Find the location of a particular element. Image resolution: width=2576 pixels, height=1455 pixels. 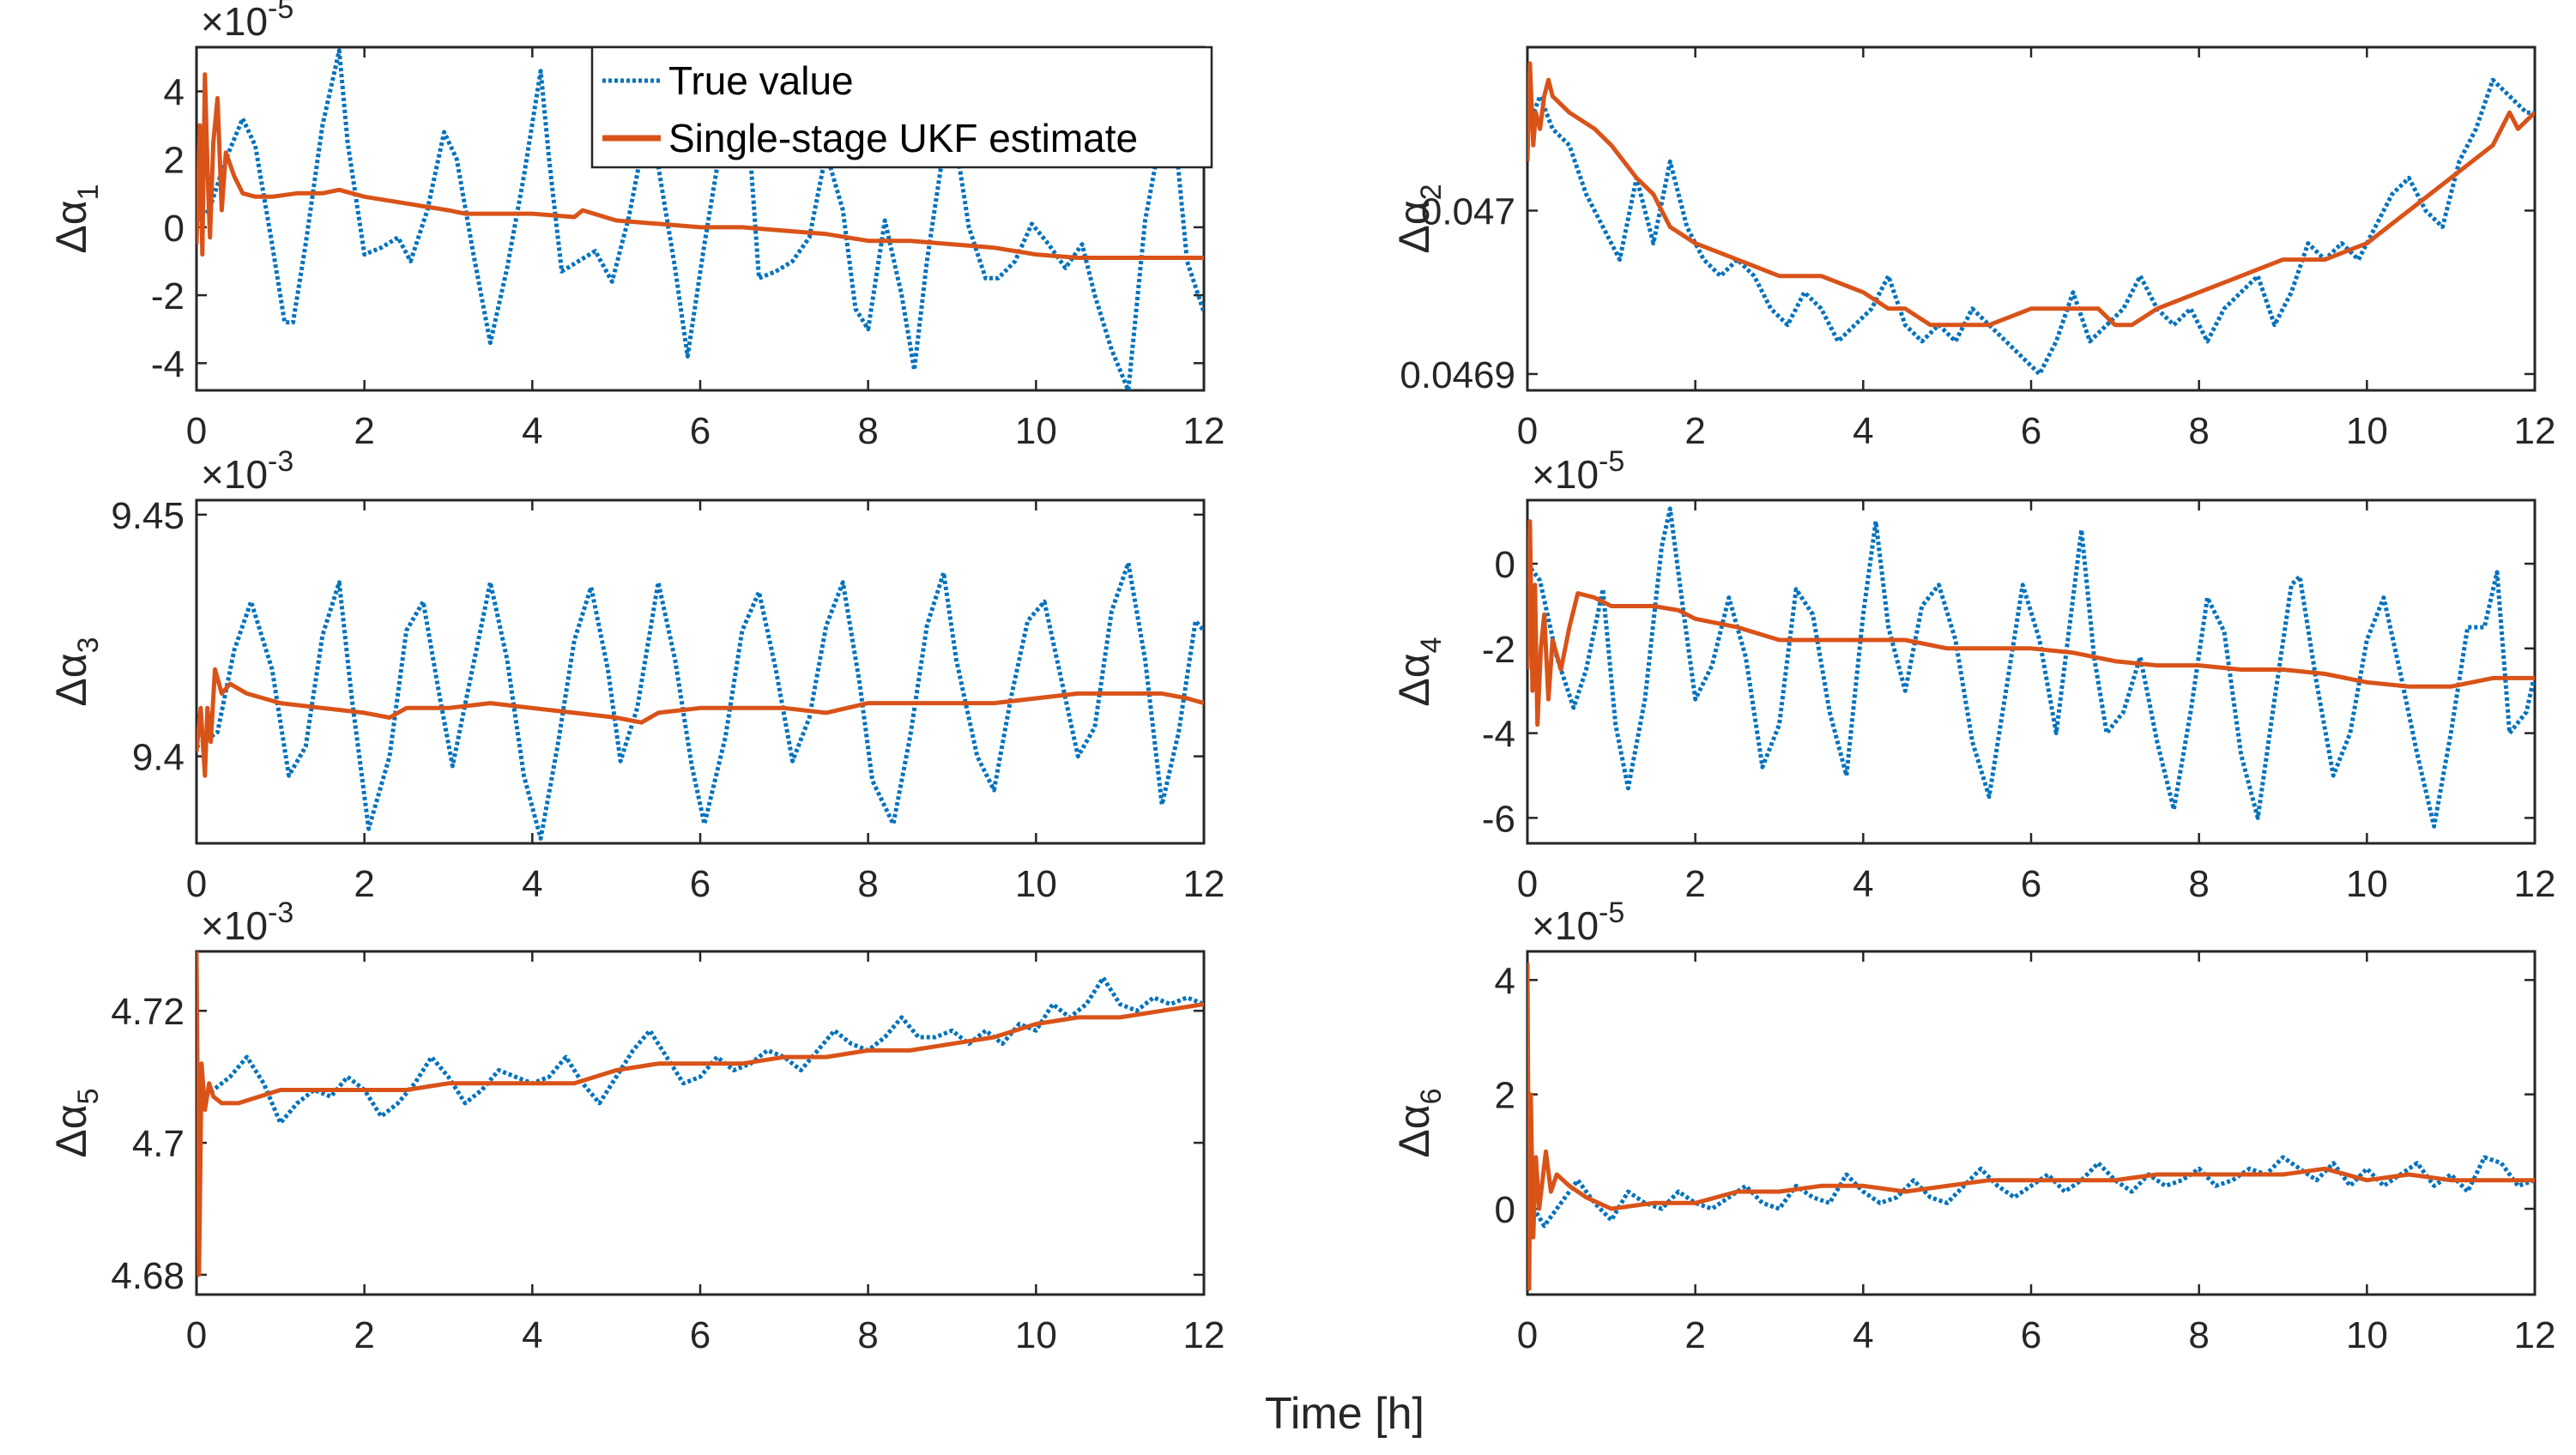

panel-2-y-axis-label-sub: 2 is located at coordinates (1431, 192).